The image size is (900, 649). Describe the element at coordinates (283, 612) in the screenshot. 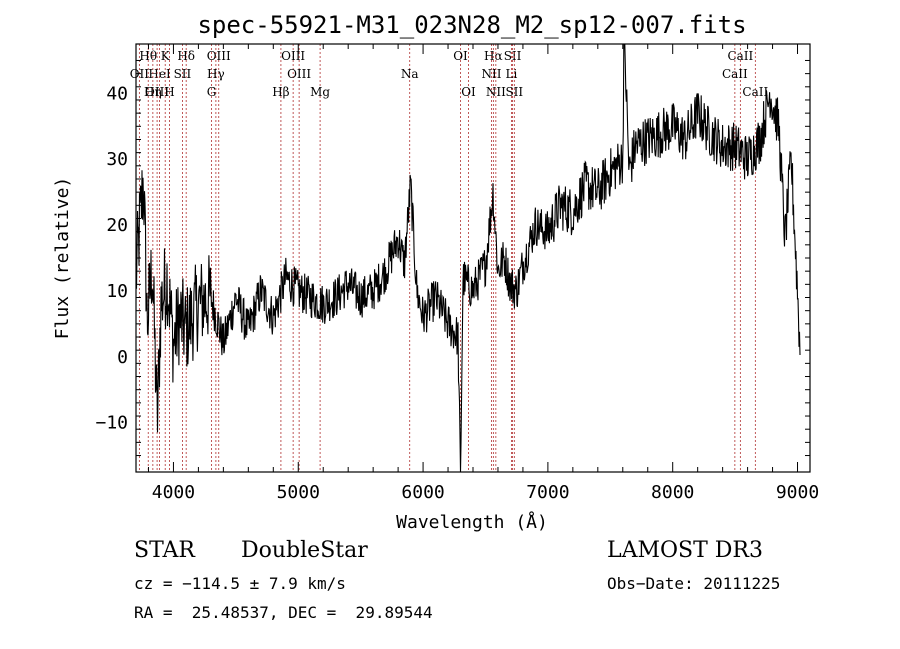

I see `coordinates: RA = 25.48537, DEC = 29.89544` at that location.